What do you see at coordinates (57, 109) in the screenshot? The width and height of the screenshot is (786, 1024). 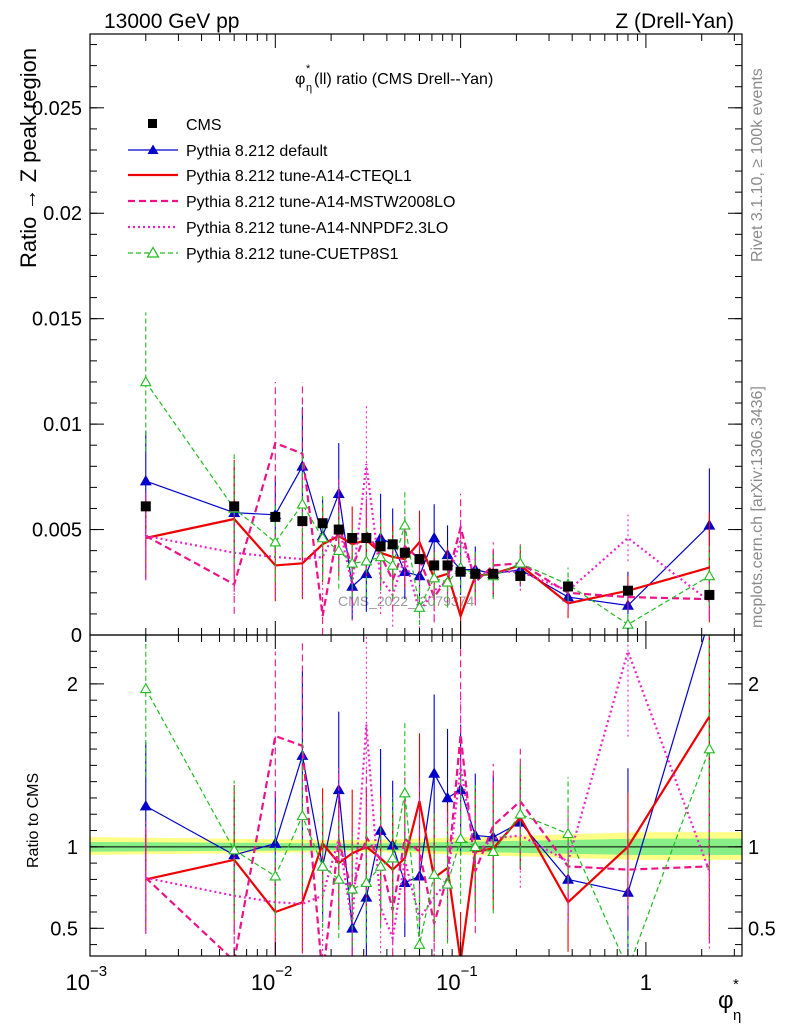 I see `main-y-tick-label: 0.025` at bounding box center [57, 109].